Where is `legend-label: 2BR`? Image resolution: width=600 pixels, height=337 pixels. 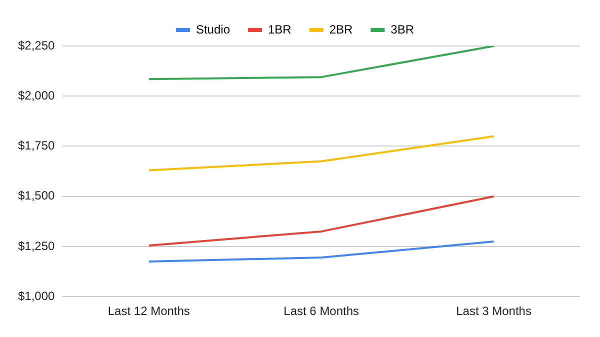 legend-label: 2BR is located at coordinates (341, 29).